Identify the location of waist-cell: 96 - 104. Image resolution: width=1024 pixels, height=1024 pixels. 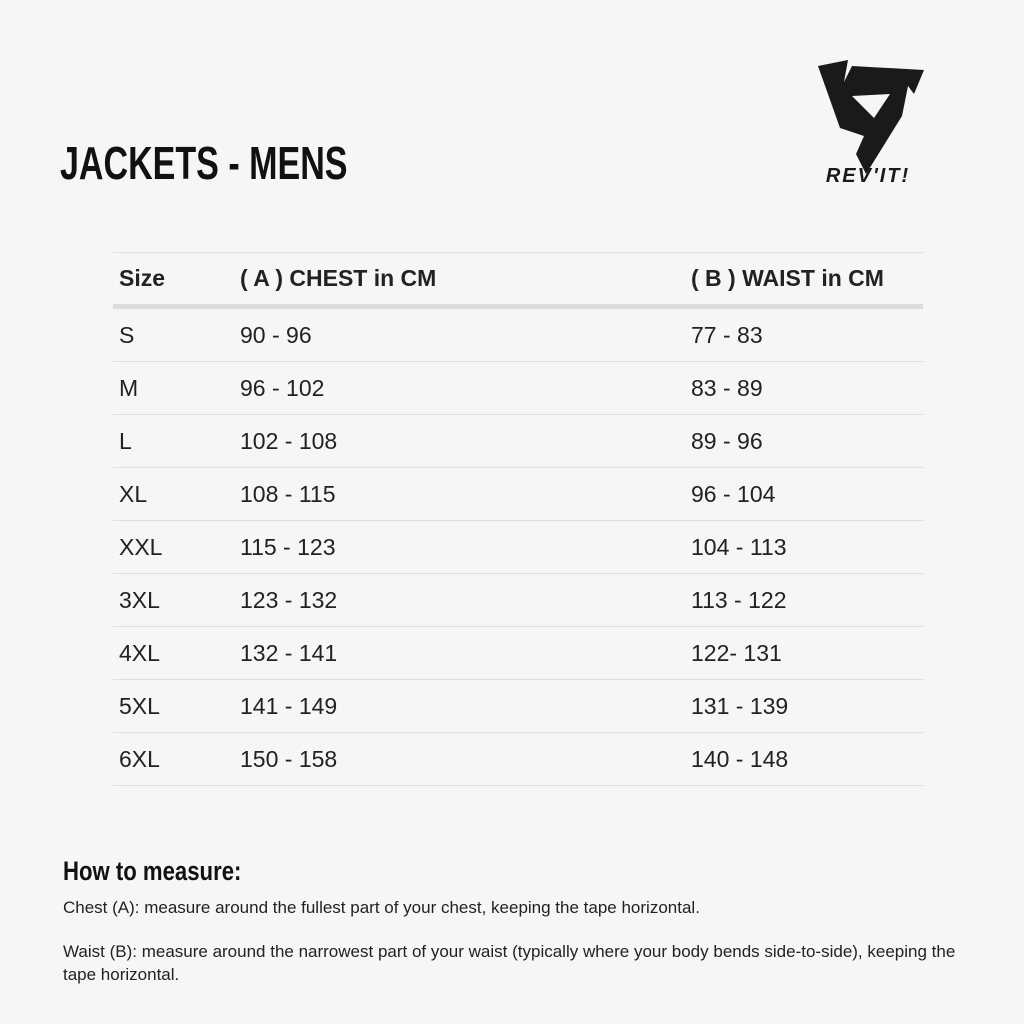
(733, 493).